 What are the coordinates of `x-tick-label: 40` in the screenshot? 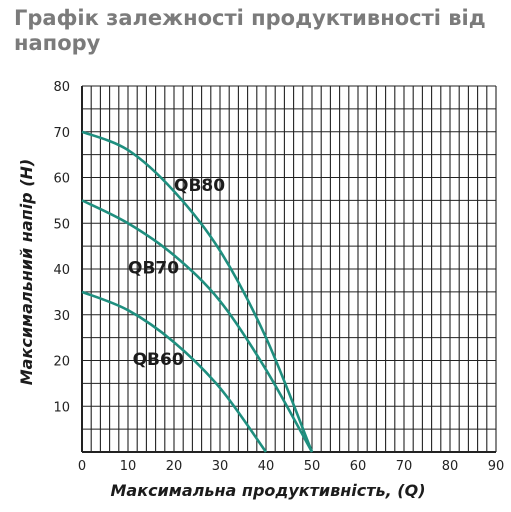 It's located at (266, 466).